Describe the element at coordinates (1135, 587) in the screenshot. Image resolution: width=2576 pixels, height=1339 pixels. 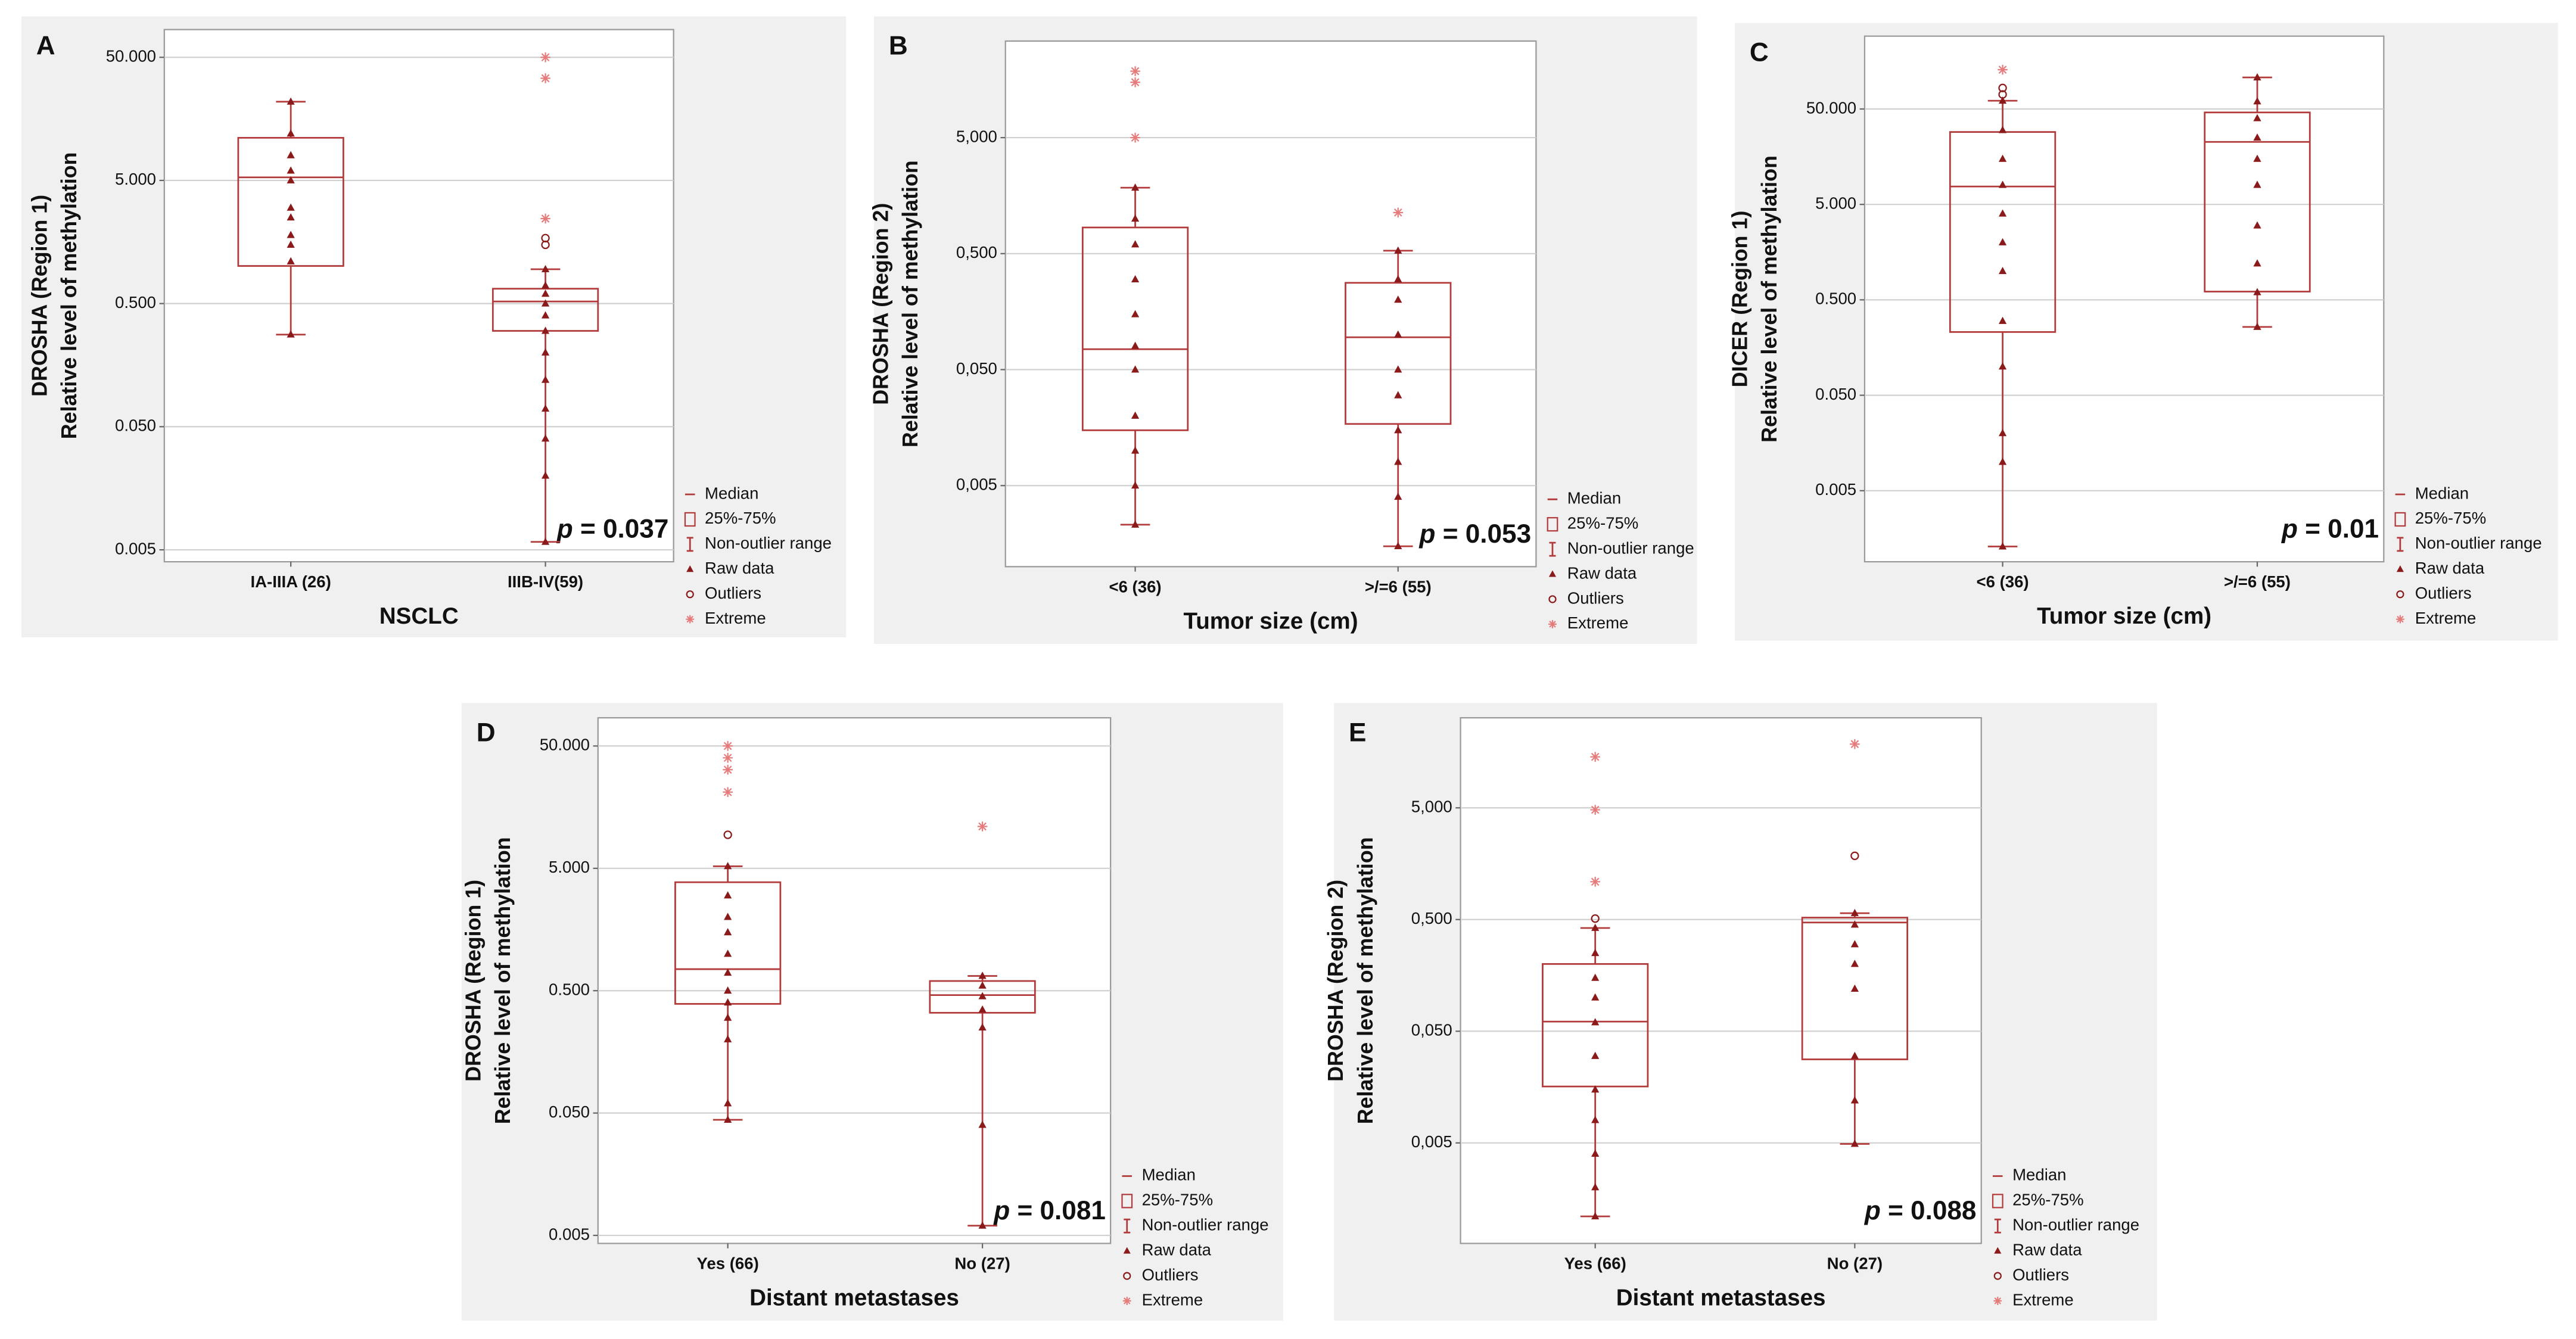
I see `x-tick-label: <6 (36)` at that location.